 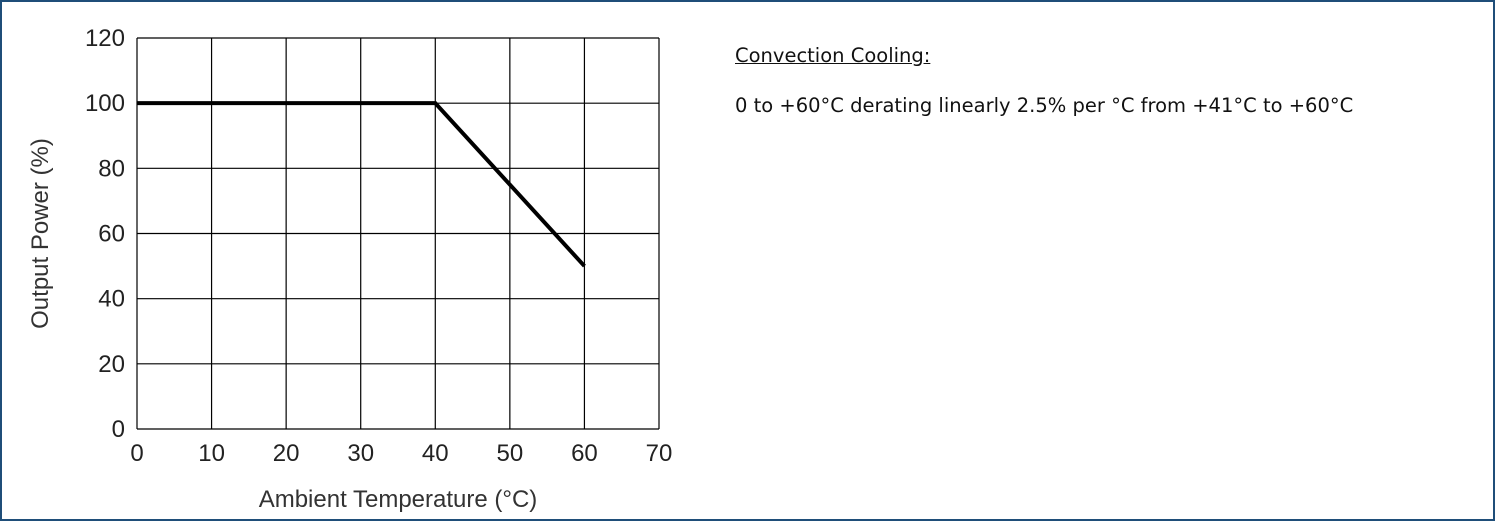 I want to click on y-tick-label: 60, so click(x=111, y=234).